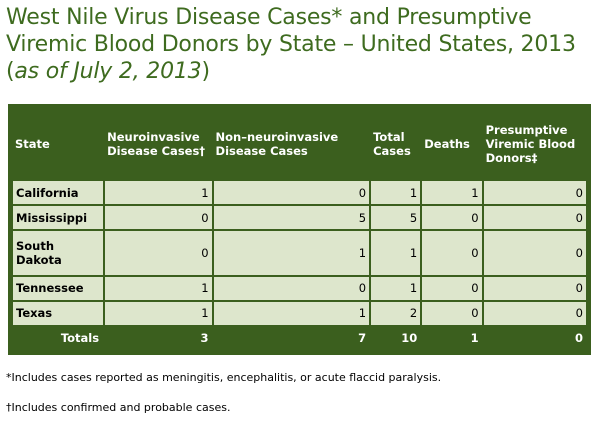 Image resolution: width=600 pixels, height=421 pixels. What do you see at coordinates (58, 218) in the screenshot?
I see `row-state: Mississippi` at bounding box center [58, 218].